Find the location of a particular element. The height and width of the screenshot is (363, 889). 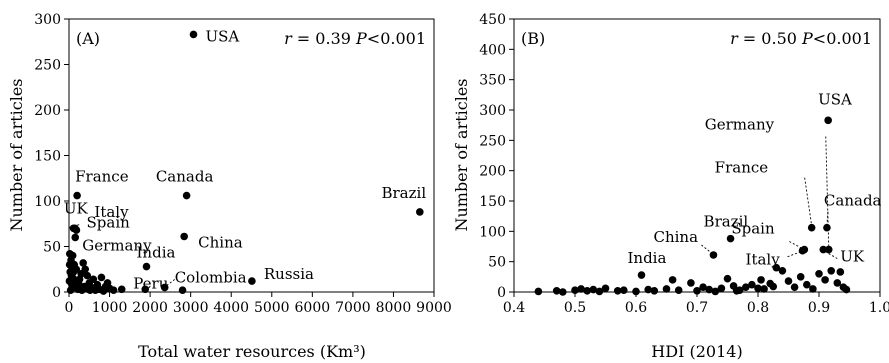

panel-b-y-tick-label: 50 is located at coordinates (497, 263).